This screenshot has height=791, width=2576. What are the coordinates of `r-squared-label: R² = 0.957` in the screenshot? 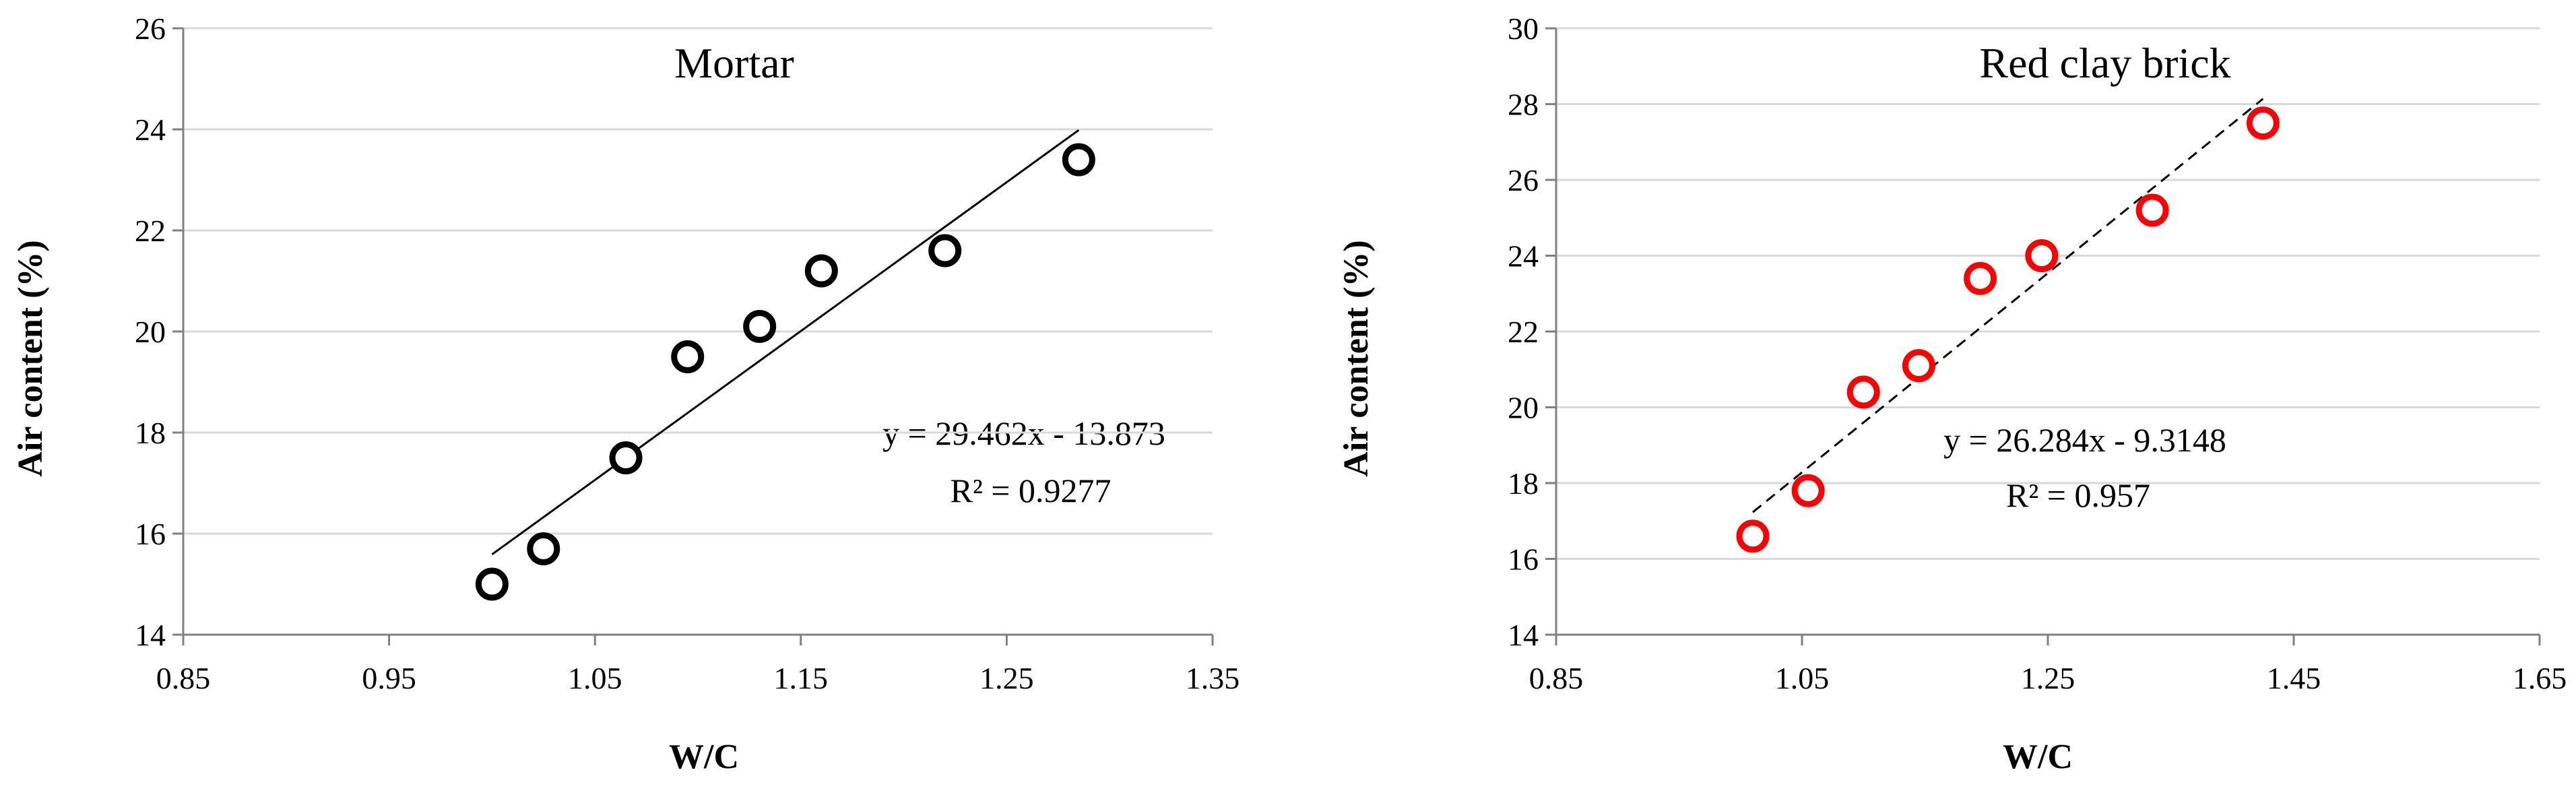 It's located at (2078, 495).